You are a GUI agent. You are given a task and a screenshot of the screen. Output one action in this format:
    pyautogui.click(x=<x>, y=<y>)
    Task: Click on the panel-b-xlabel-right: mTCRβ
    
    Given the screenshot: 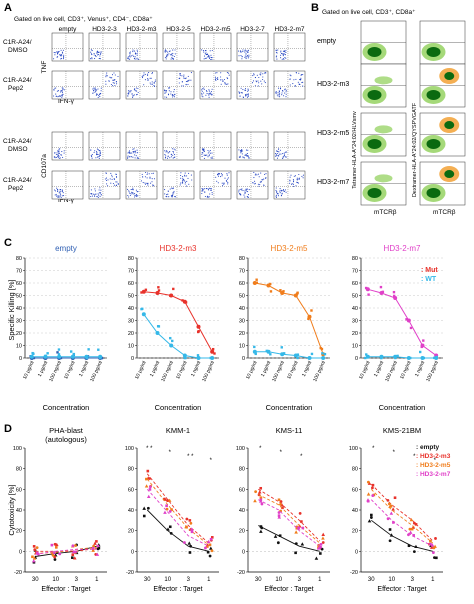 What is the action you would take?
    pyautogui.click(x=444, y=212)
    